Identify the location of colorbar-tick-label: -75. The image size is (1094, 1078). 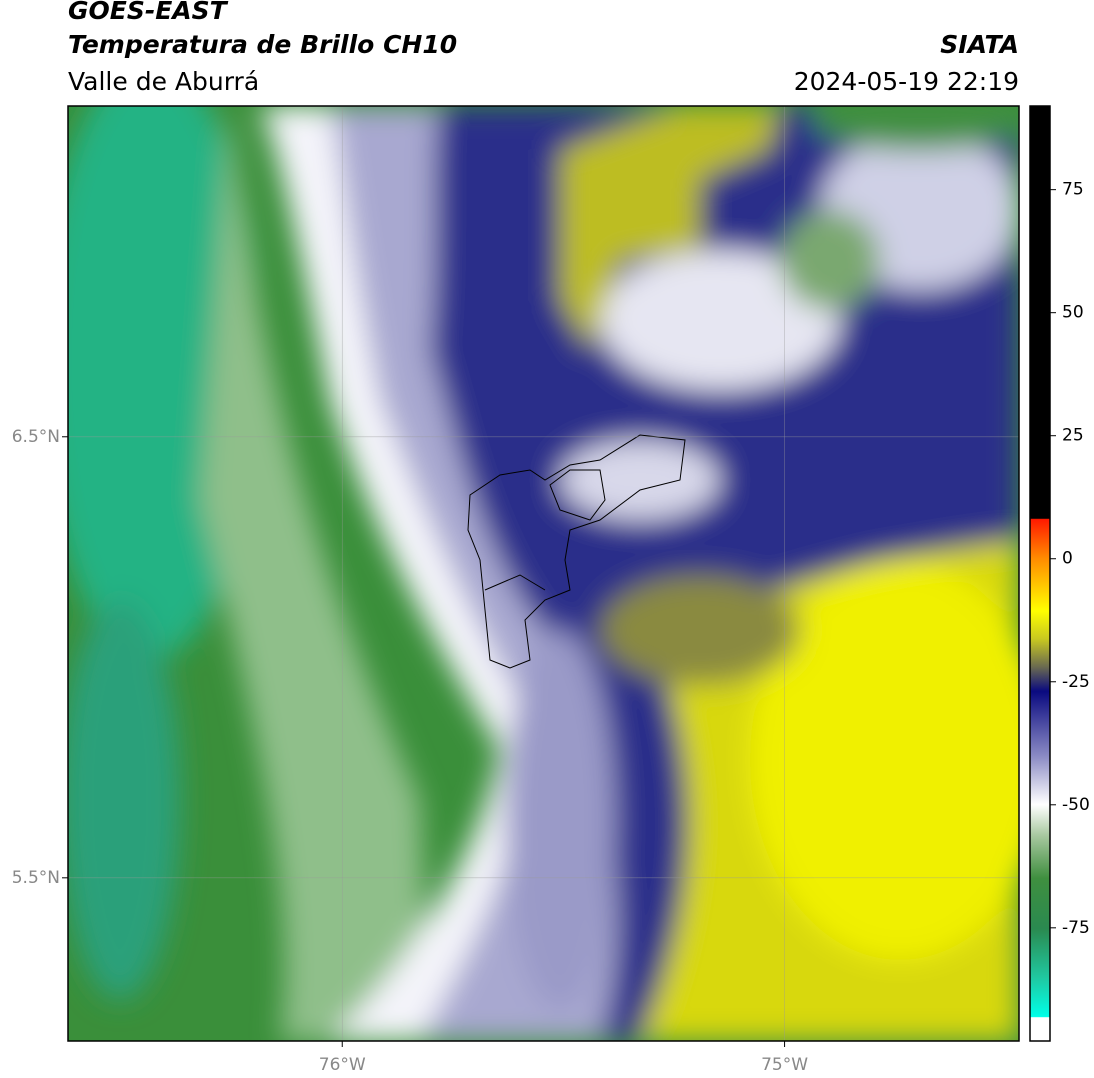
(1076, 928).